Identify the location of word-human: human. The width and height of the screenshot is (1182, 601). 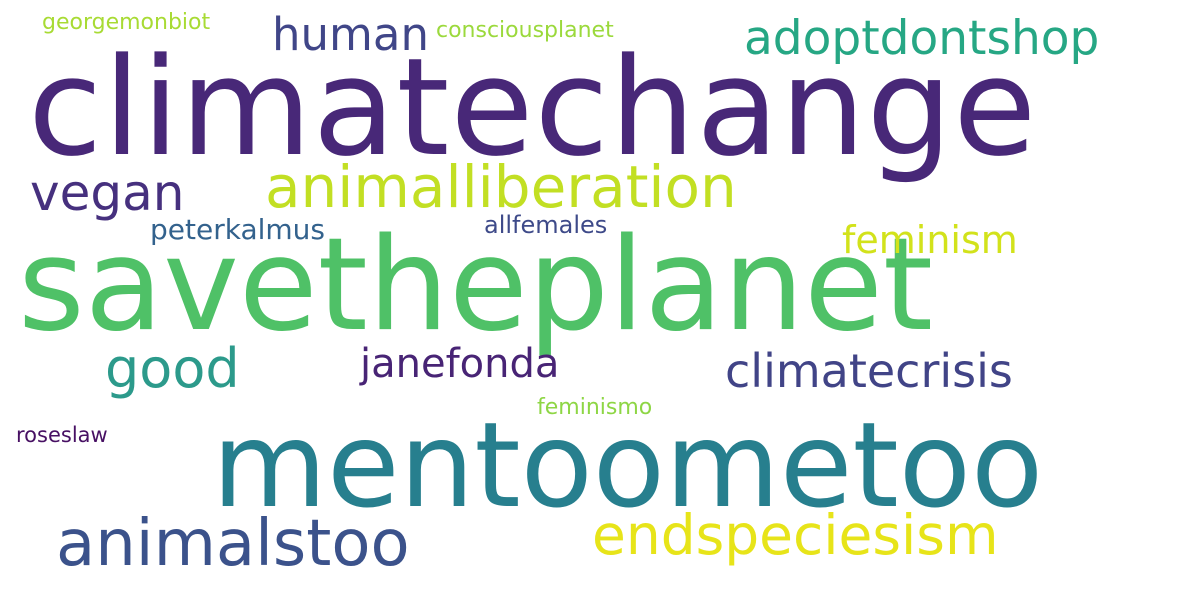
(350, 34).